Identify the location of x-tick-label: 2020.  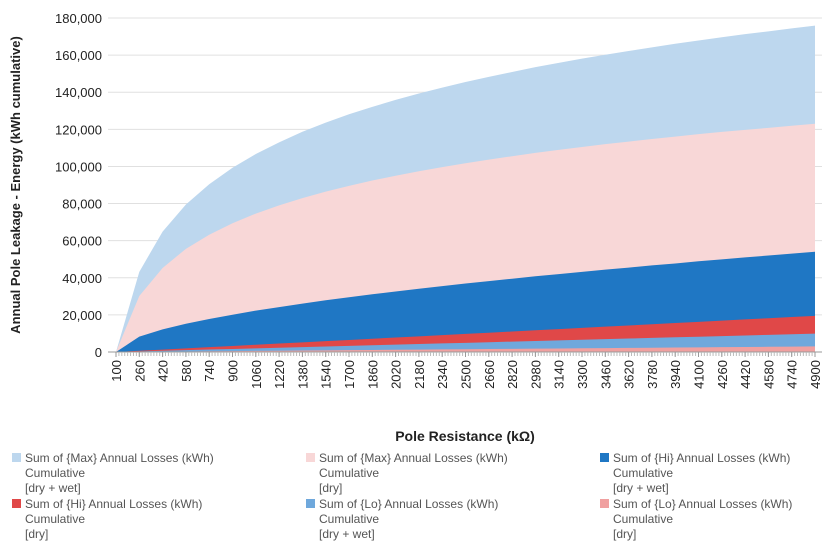
(396, 374).